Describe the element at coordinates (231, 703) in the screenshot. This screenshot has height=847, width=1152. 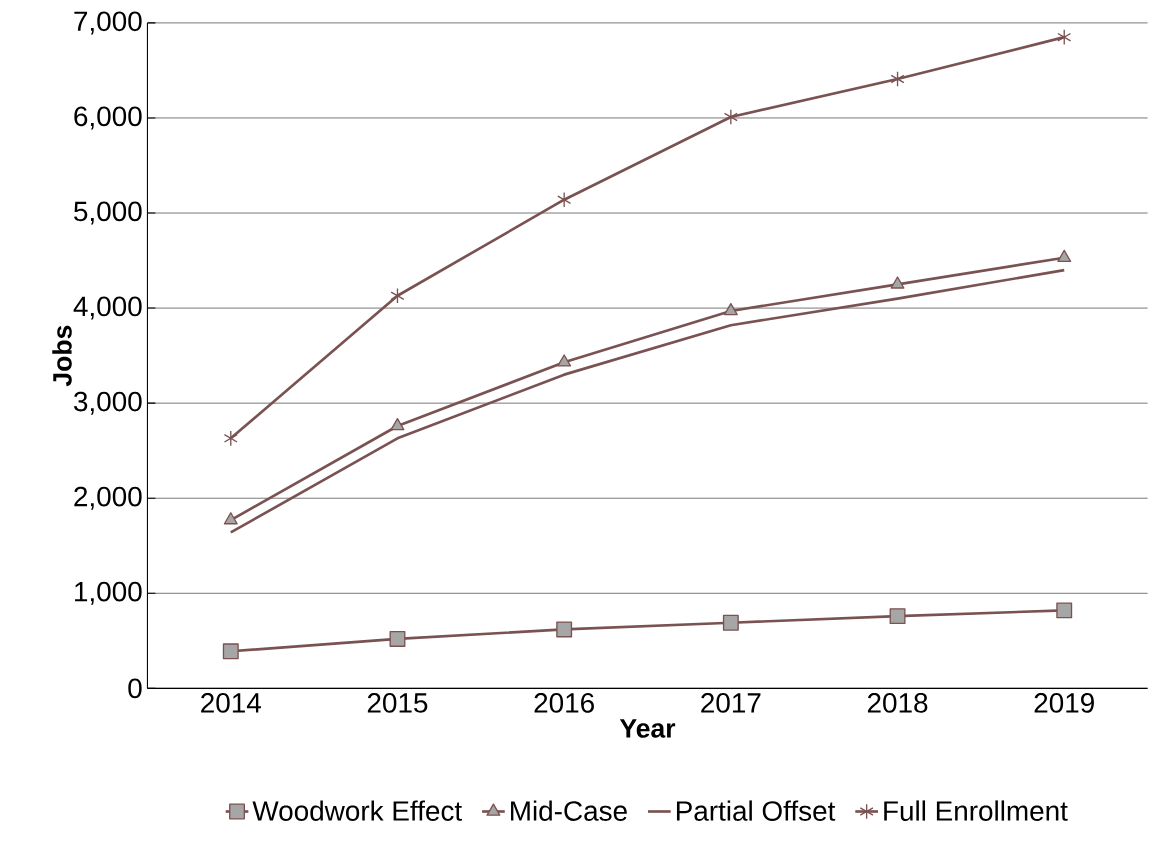
I see `x-tick-label: 2014` at that location.